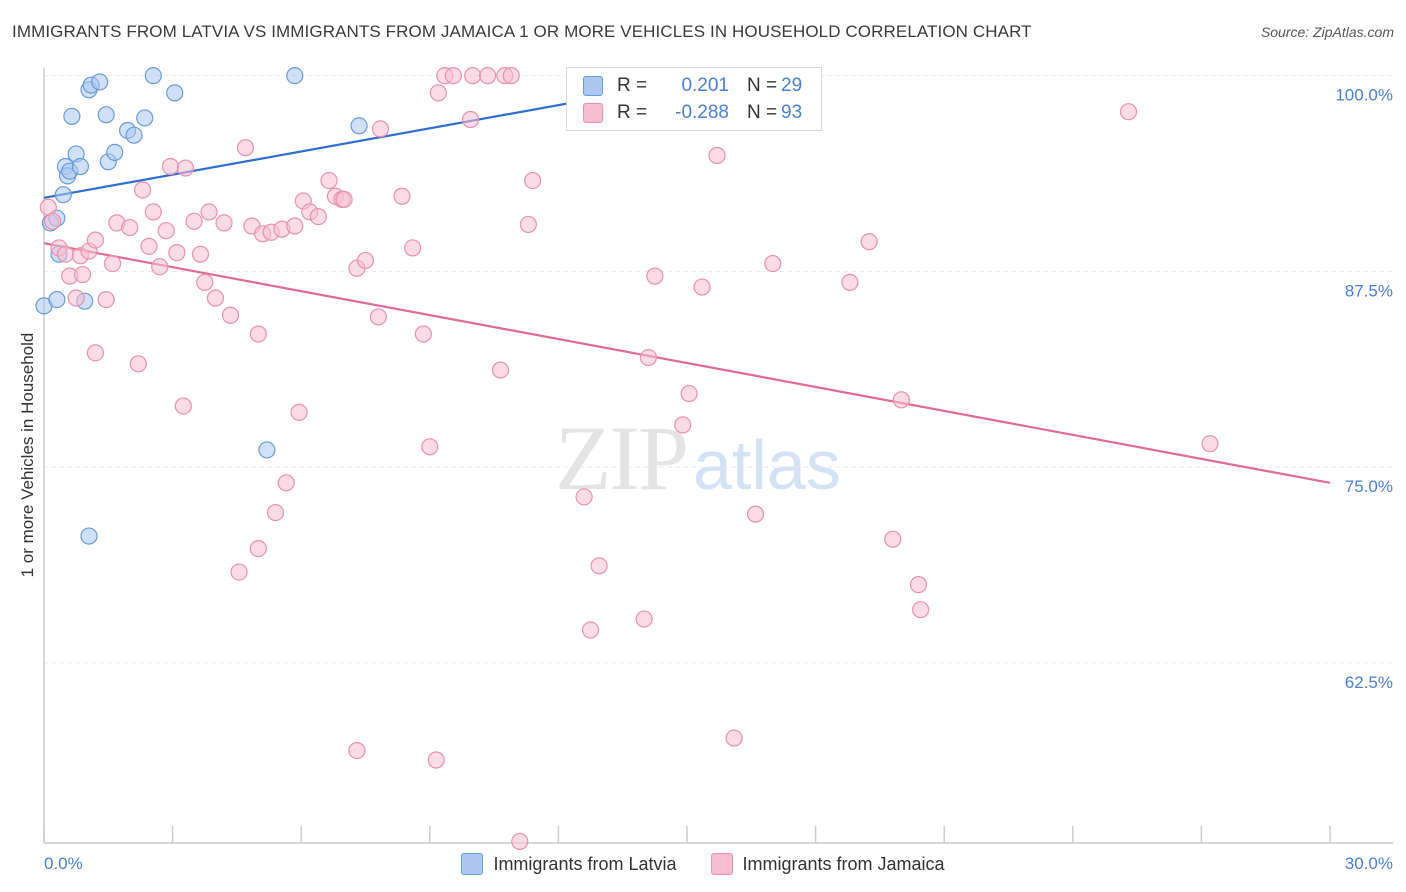 The height and width of the screenshot is (892, 1406). I want to click on legend-item-jamaica: Immigrants from Jamaica, so click(827, 864).